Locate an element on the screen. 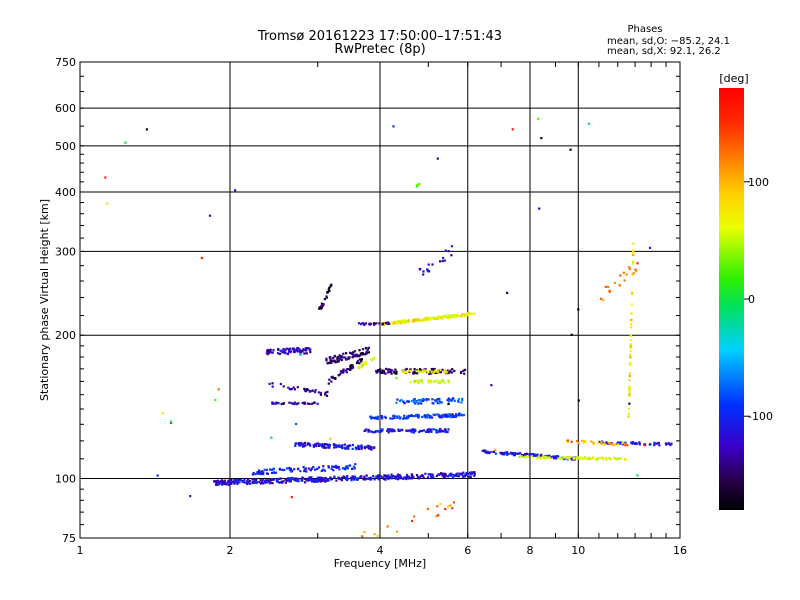 The width and height of the screenshot is (800, 600). colorbar-tick-label: 0 is located at coordinates (751, 299).